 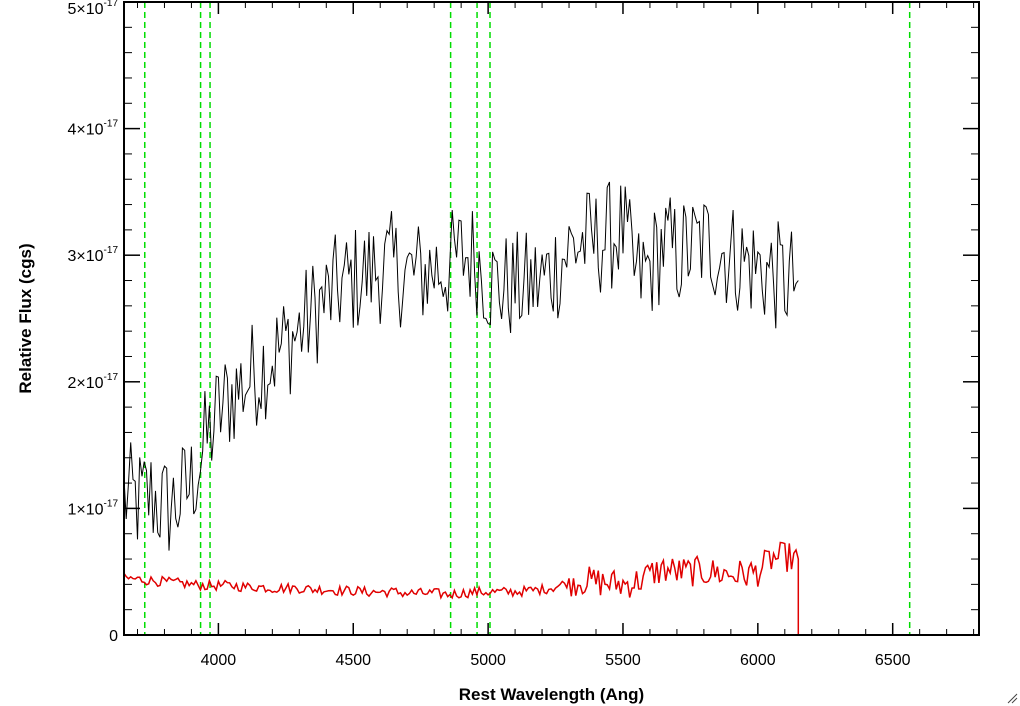 What do you see at coordinates (93, 255) in the screenshot?
I see `y-tick-label: 3×10⁻¹⁷` at bounding box center [93, 255].